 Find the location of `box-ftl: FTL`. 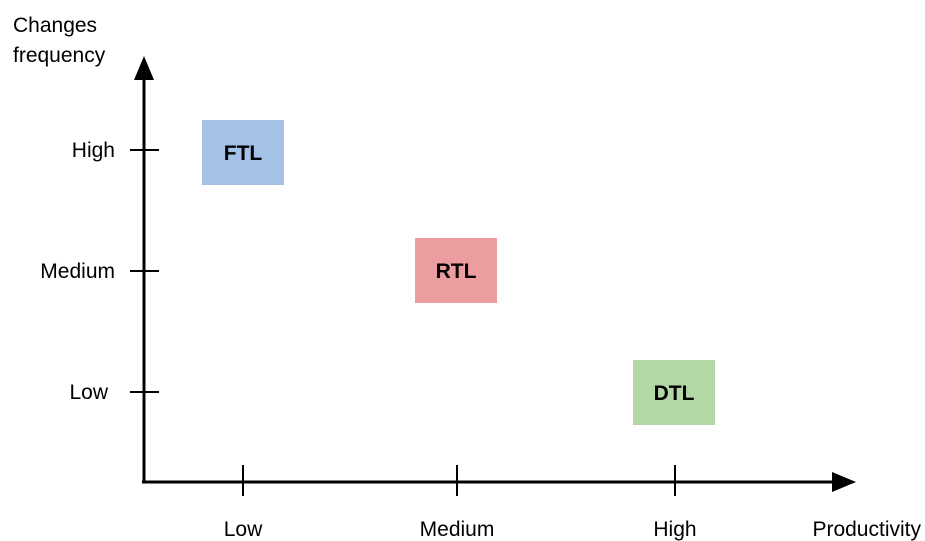

box-ftl: FTL is located at coordinates (243, 152).